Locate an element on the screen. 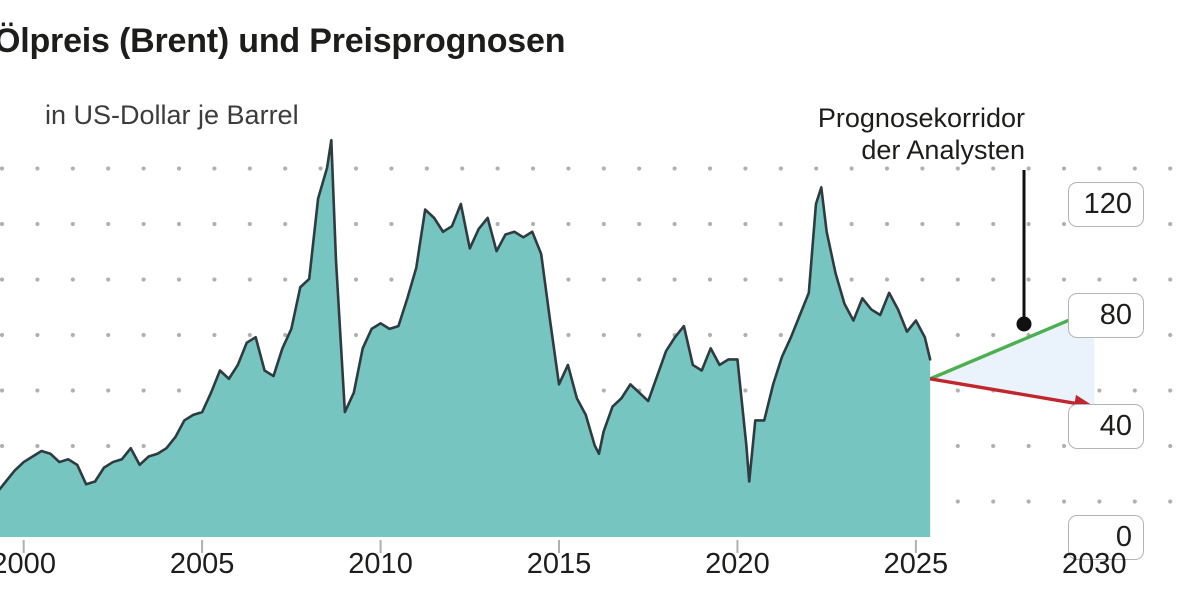 The height and width of the screenshot is (615, 1200). forecast-lower-arrow is located at coordinates (1004, 391).